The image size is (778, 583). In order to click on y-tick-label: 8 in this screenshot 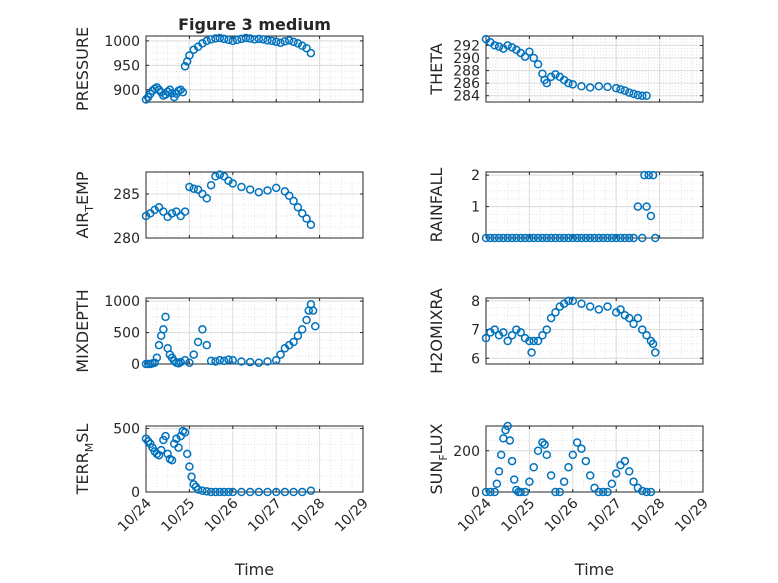, I will do `click(475, 302)`.